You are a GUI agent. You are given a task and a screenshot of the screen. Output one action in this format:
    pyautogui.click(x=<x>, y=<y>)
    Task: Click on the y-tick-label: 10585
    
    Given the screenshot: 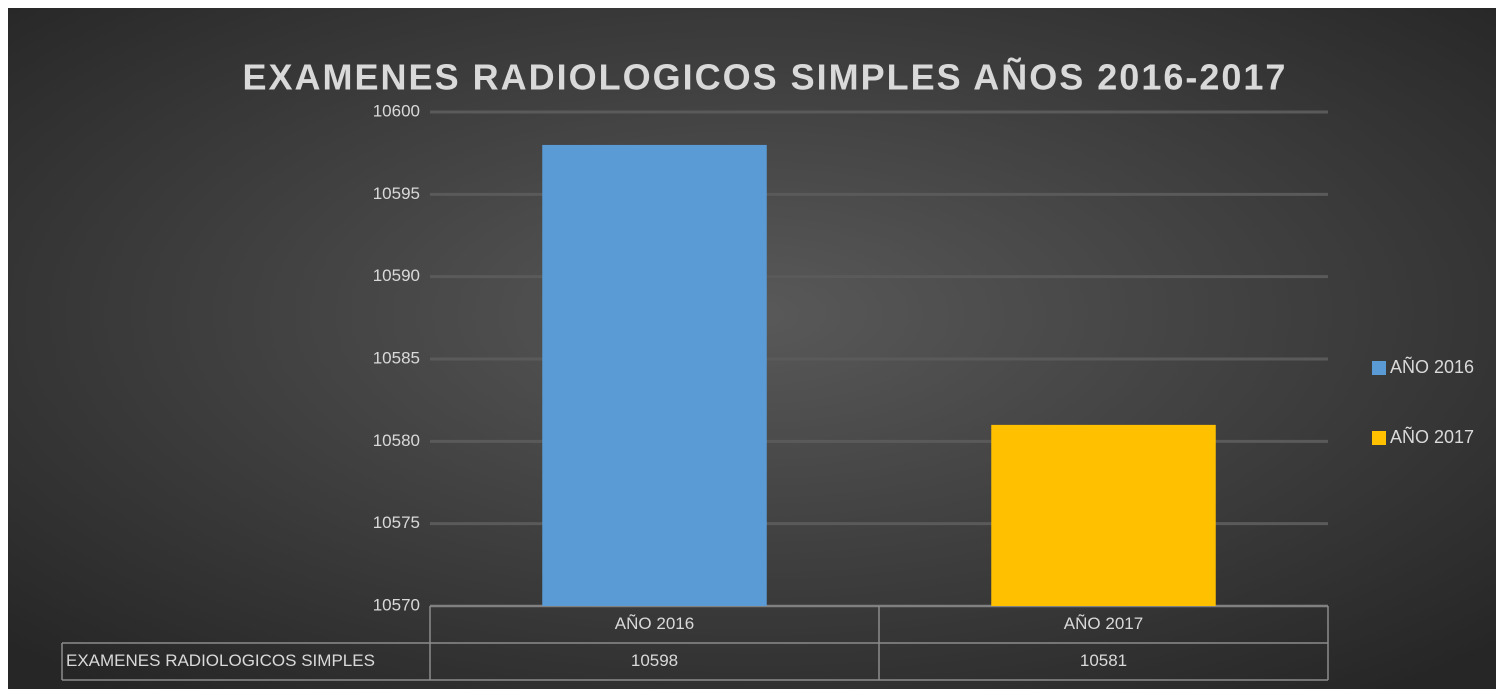 What is the action you would take?
    pyautogui.click(x=396, y=357)
    